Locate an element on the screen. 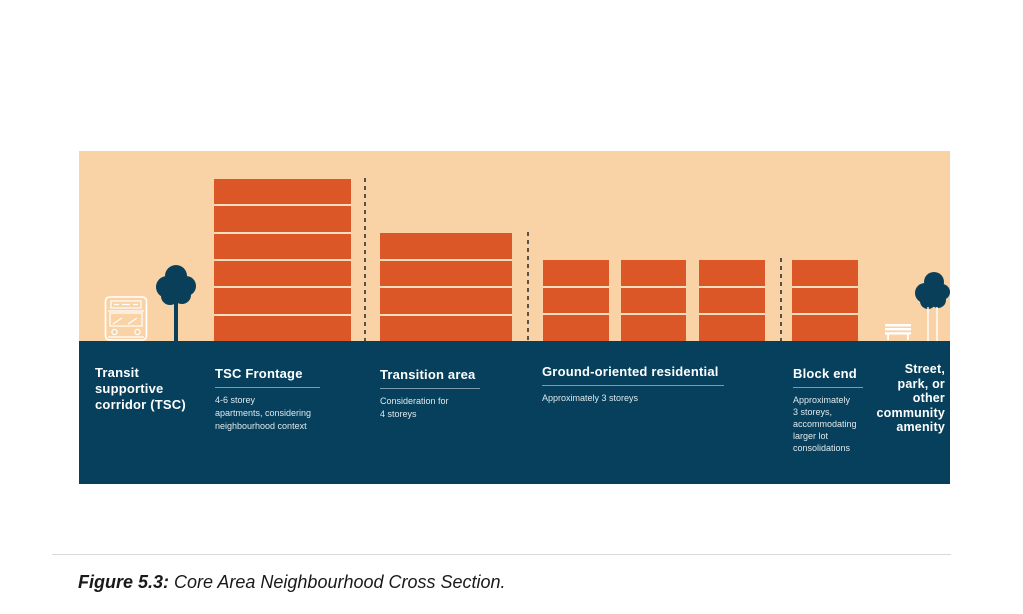 The width and height of the screenshot is (1023, 614). block-end-building is located at coordinates (825, 300).